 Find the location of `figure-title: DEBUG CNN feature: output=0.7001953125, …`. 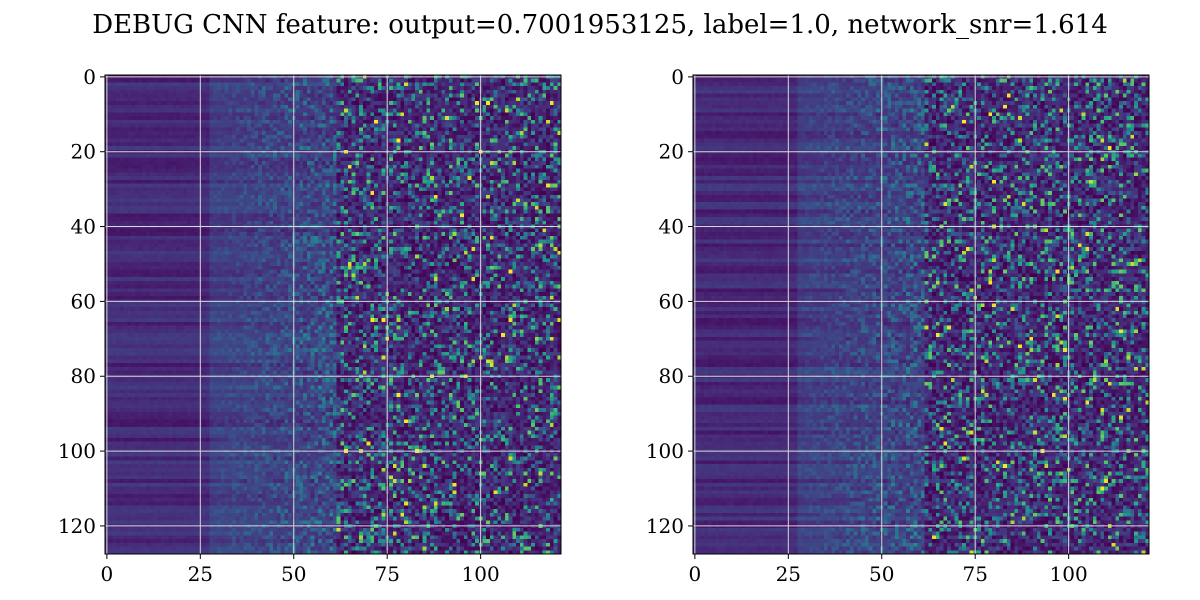

figure-title: DEBUG CNN feature: output=0.7001953125, … is located at coordinates (600, 25).